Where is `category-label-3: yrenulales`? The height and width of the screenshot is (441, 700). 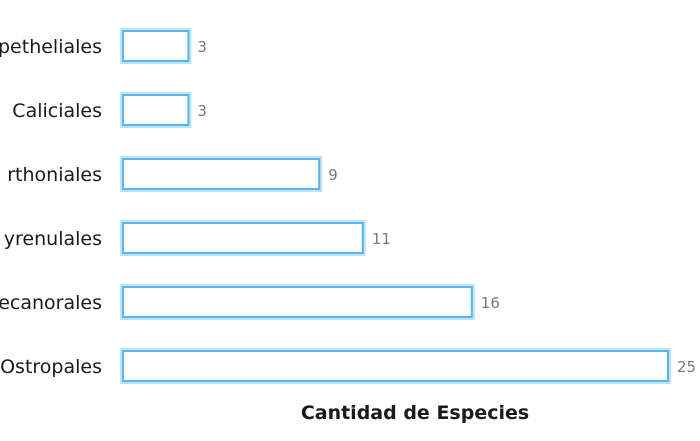
category-label-3: yrenulales is located at coordinates (53, 239).